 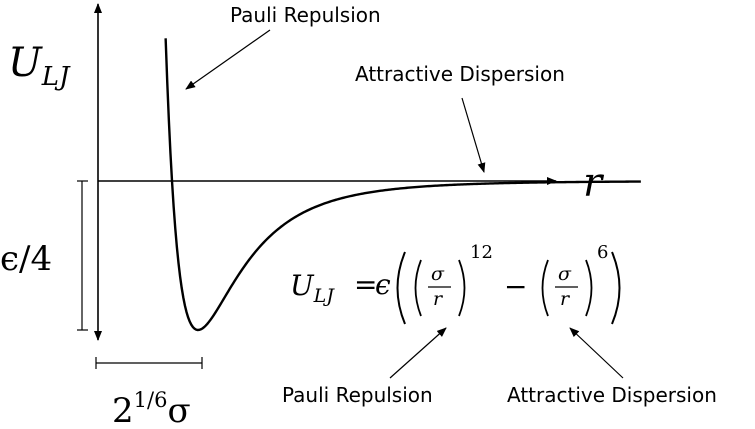 I want to click on annotation-pauli-bottom: Pauli Repulsion, so click(x=357, y=395).